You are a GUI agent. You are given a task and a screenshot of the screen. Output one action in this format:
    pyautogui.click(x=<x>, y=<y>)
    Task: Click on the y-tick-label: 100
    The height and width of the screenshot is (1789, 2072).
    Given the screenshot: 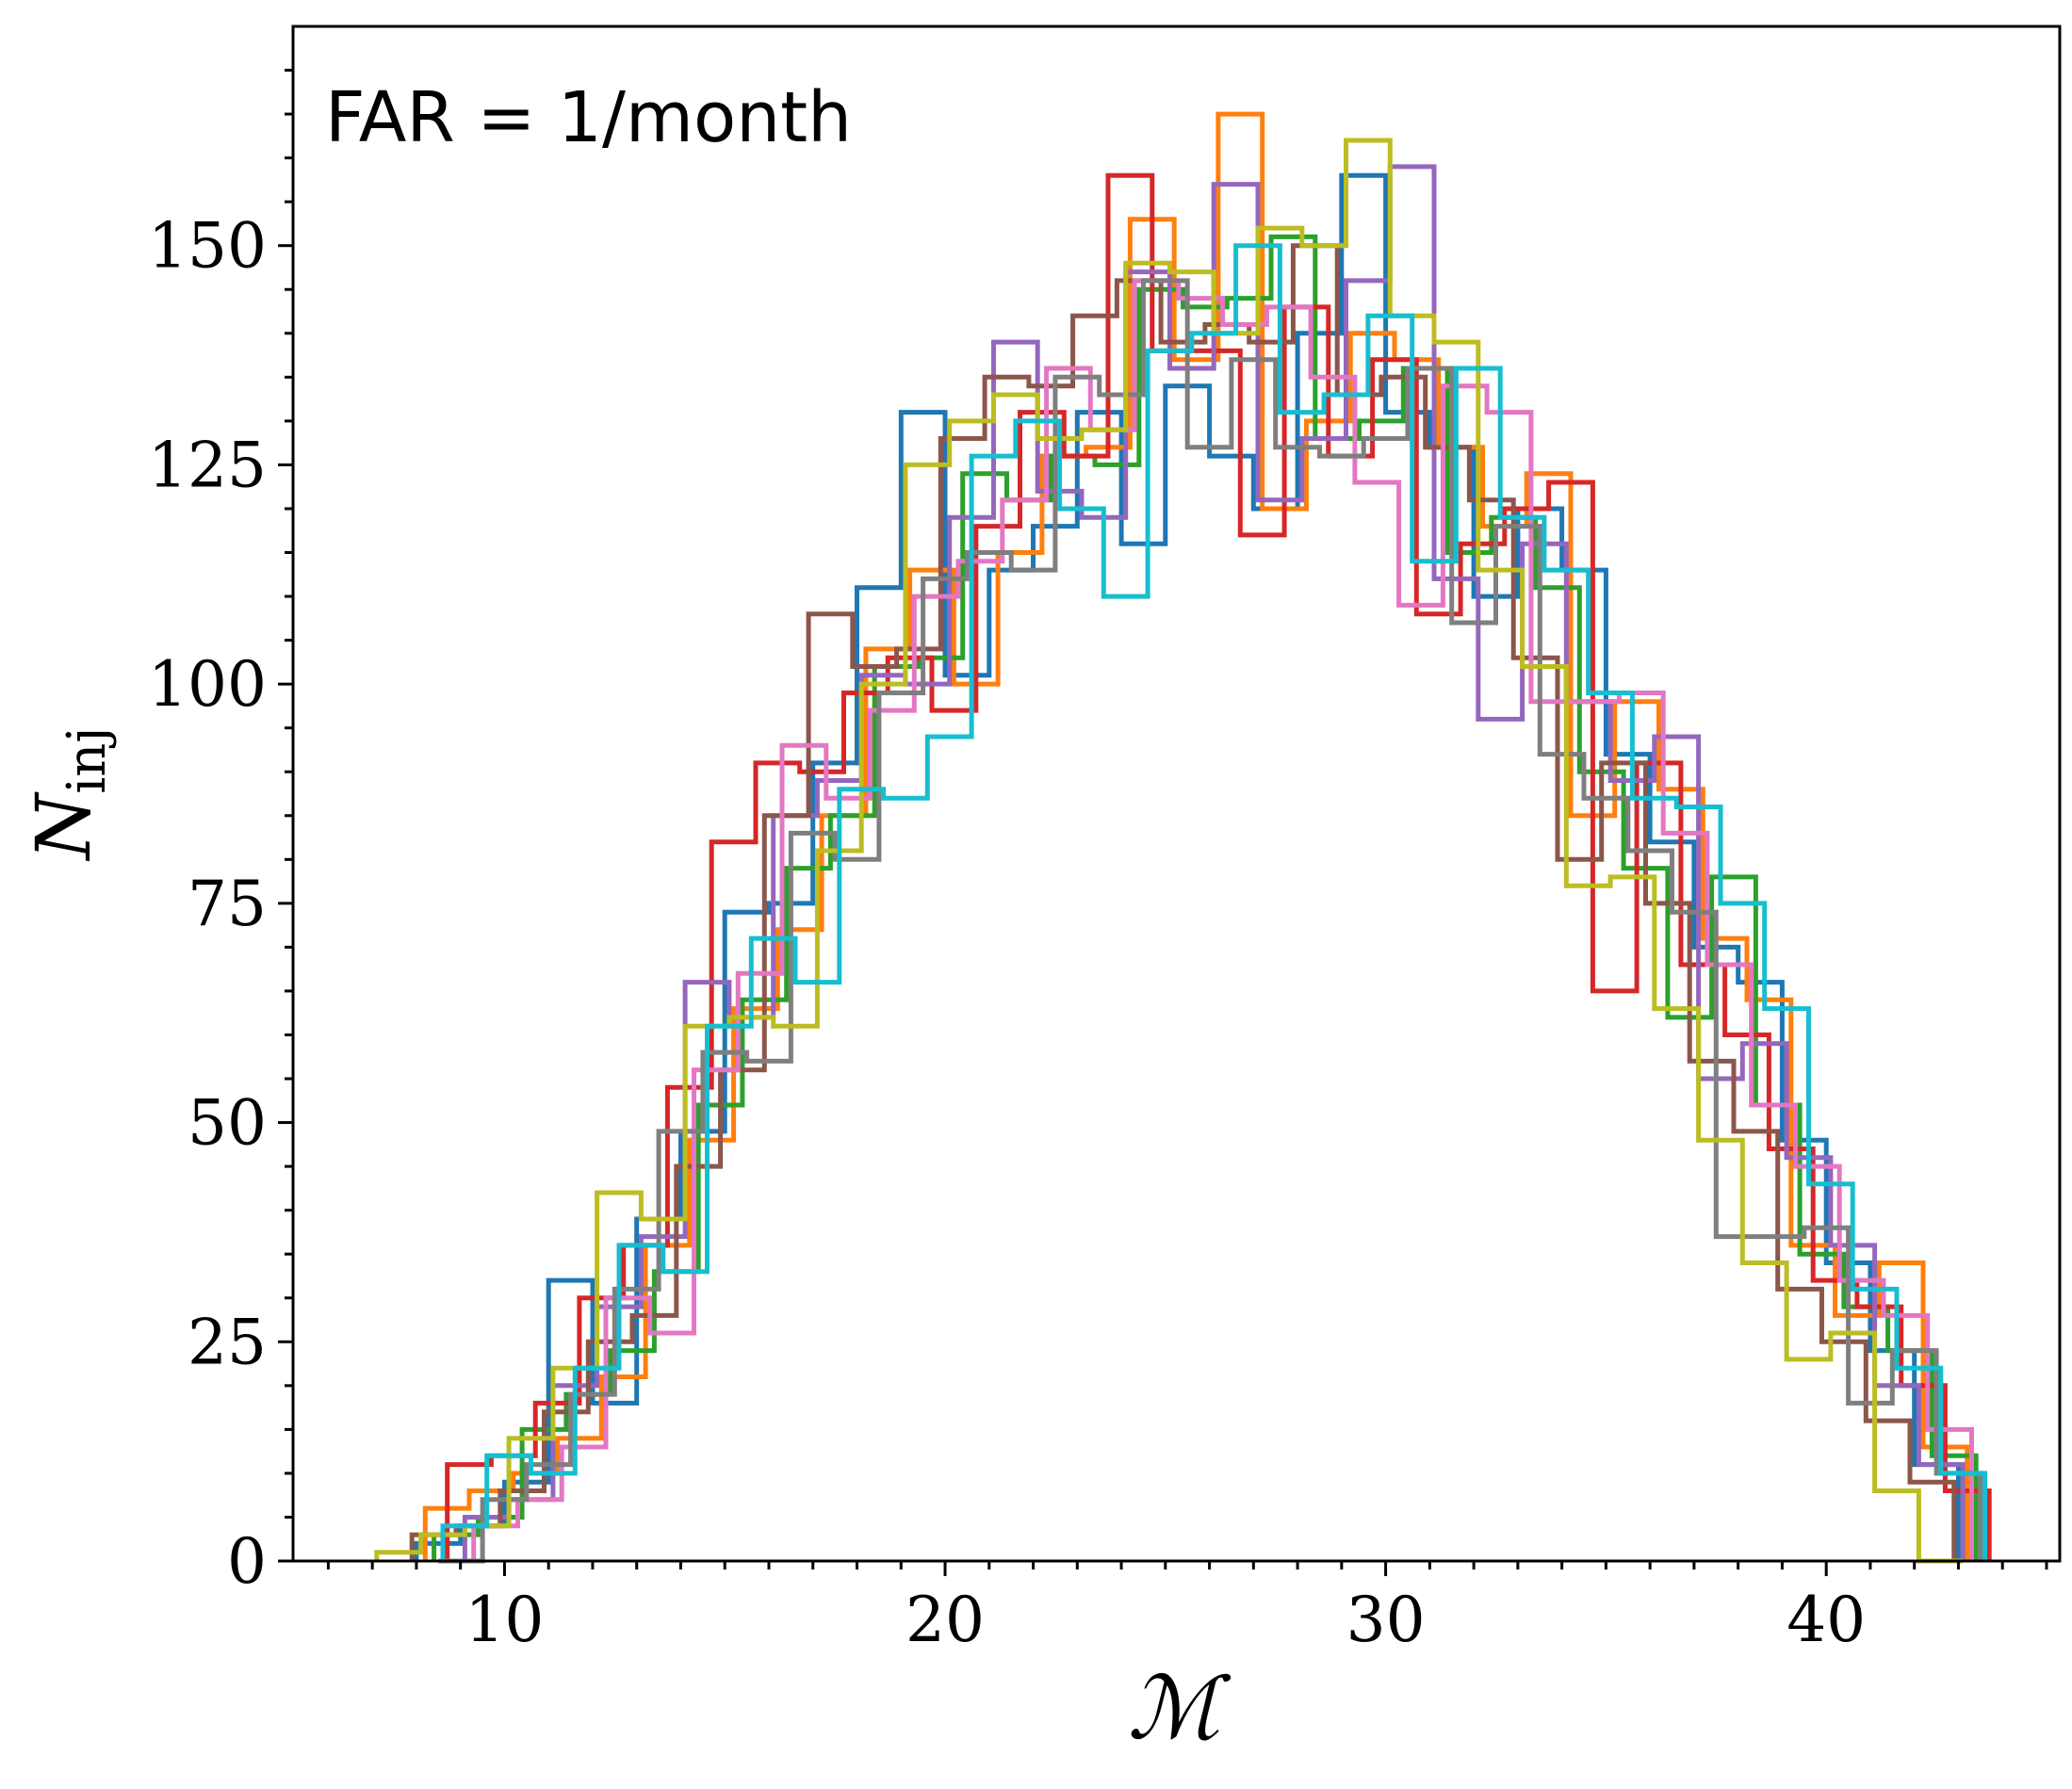 What is the action you would take?
    pyautogui.click(x=207, y=684)
    